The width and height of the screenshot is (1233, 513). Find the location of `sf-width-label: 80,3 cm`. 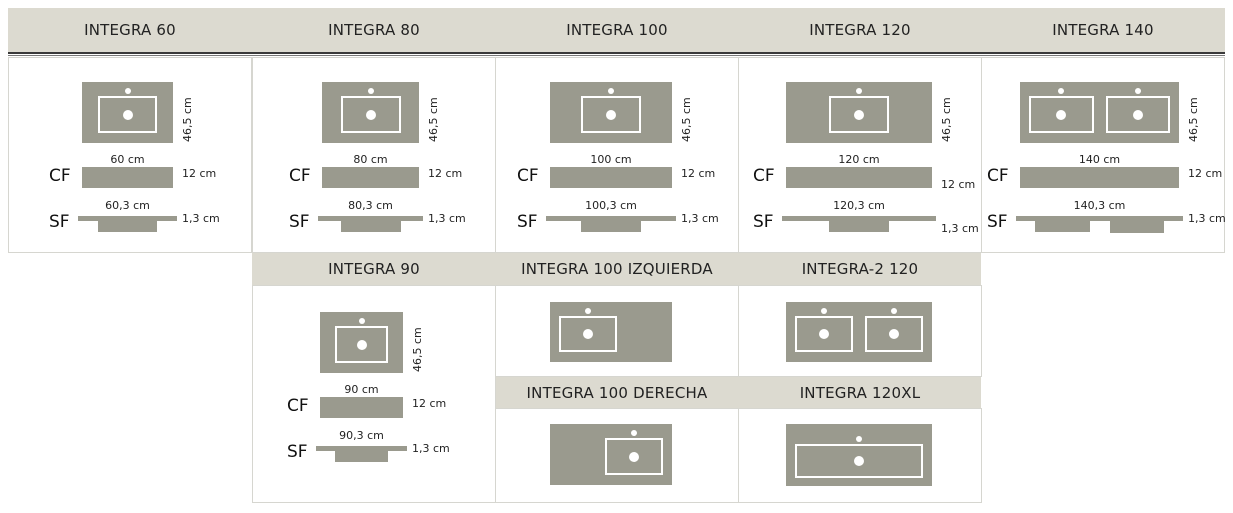

sf-width-label: 80,3 cm is located at coordinates (370, 205).